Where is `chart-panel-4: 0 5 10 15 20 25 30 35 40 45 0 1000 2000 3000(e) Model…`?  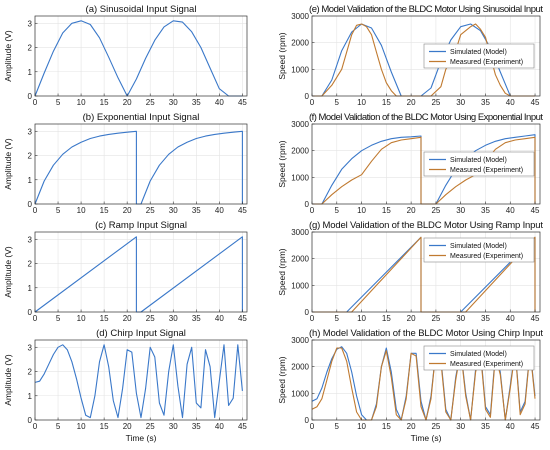 chart-panel-4: 0 5 10 15 20 25 30 35 40 45 0 1000 2000 3000(e) Model… is located at coordinates (410, 55).